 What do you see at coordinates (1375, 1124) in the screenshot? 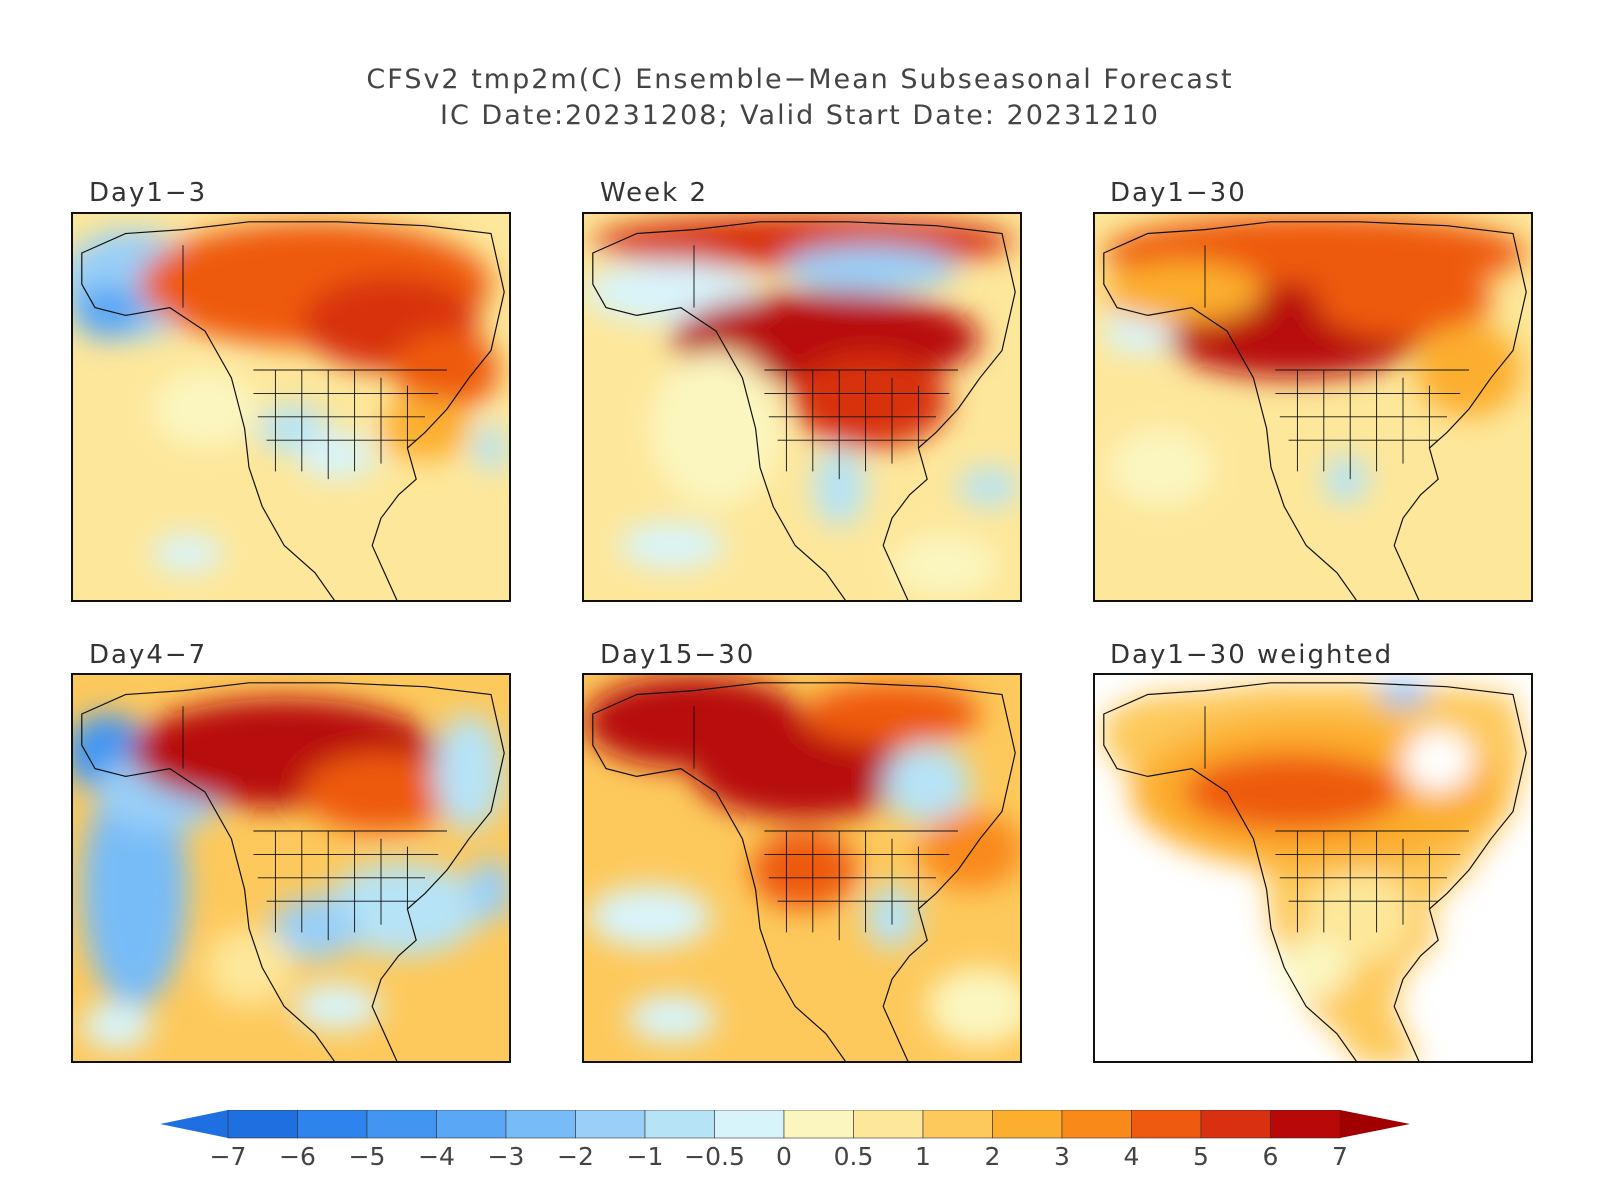
I see `colorbar-right-arrow` at bounding box center [1375, 1124].